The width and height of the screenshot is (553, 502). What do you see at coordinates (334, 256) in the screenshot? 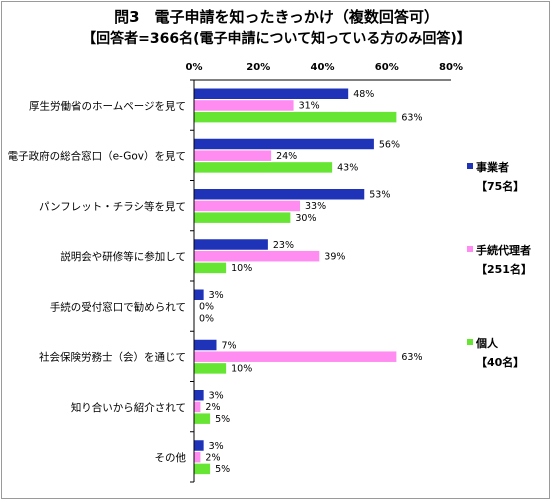
I see `data-label: 39%` at bounding box center [334, 256].